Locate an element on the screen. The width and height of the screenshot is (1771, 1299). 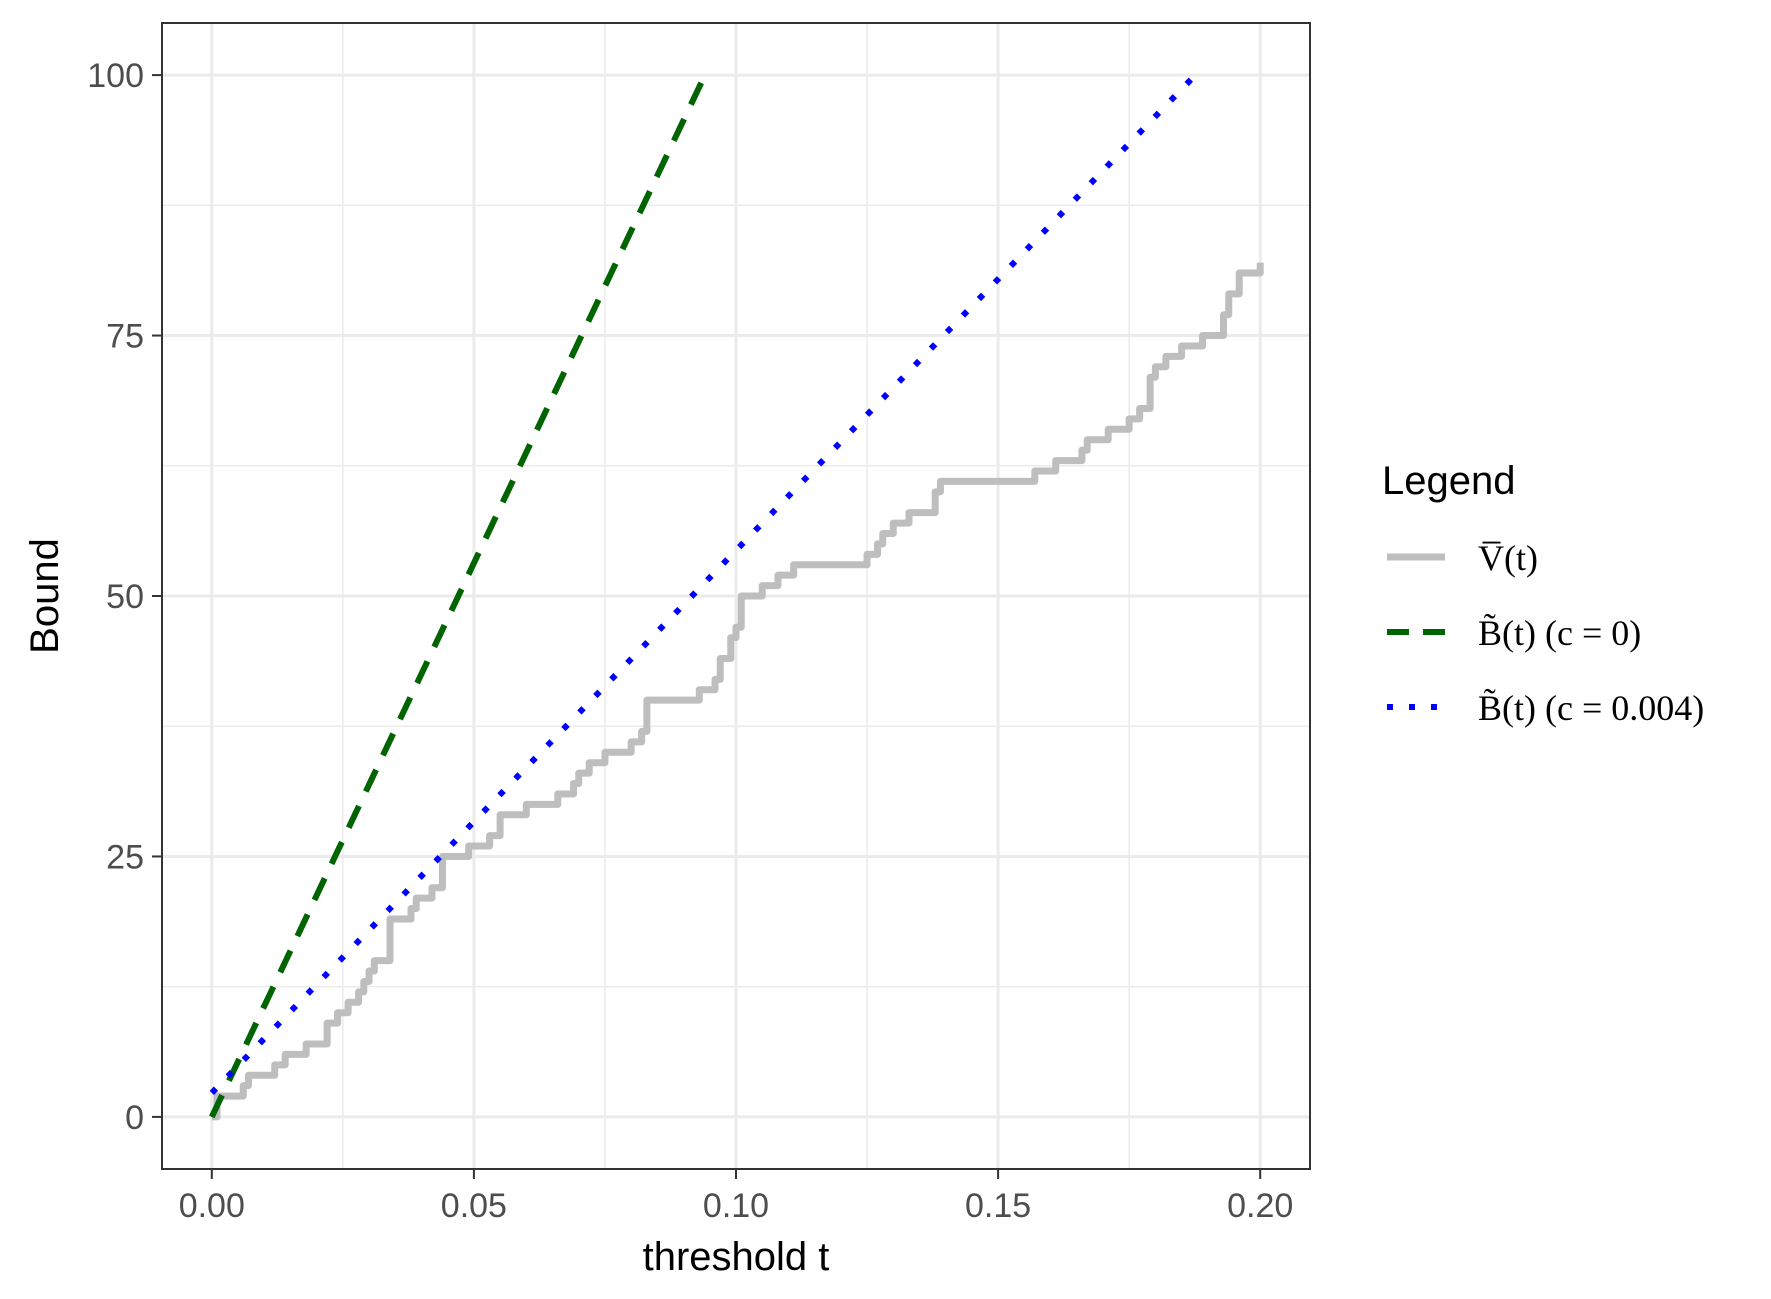
x-tick-label: 0.15 is located at coordinates (998, 1206).